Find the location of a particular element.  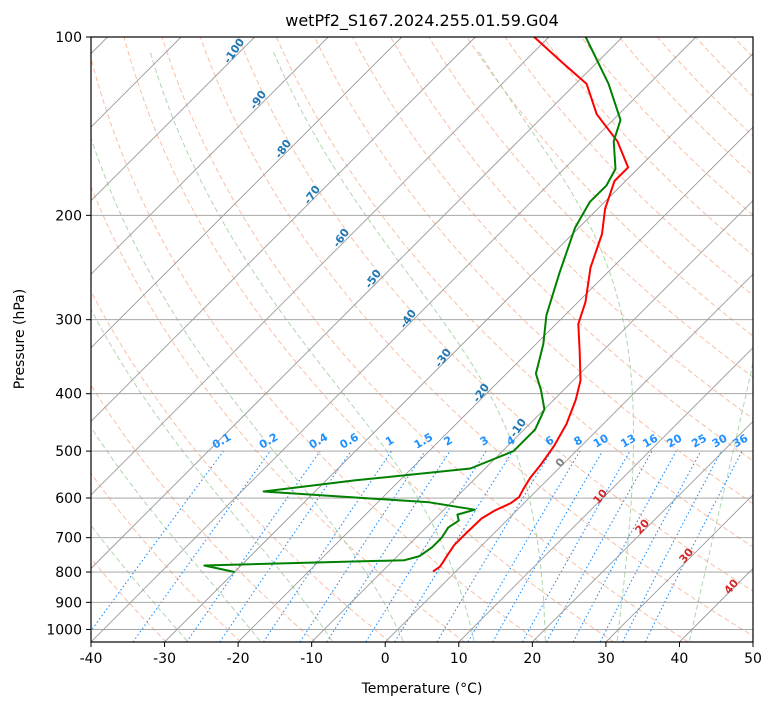

x-tick-label: -30 is located at coordinates (164, 659).